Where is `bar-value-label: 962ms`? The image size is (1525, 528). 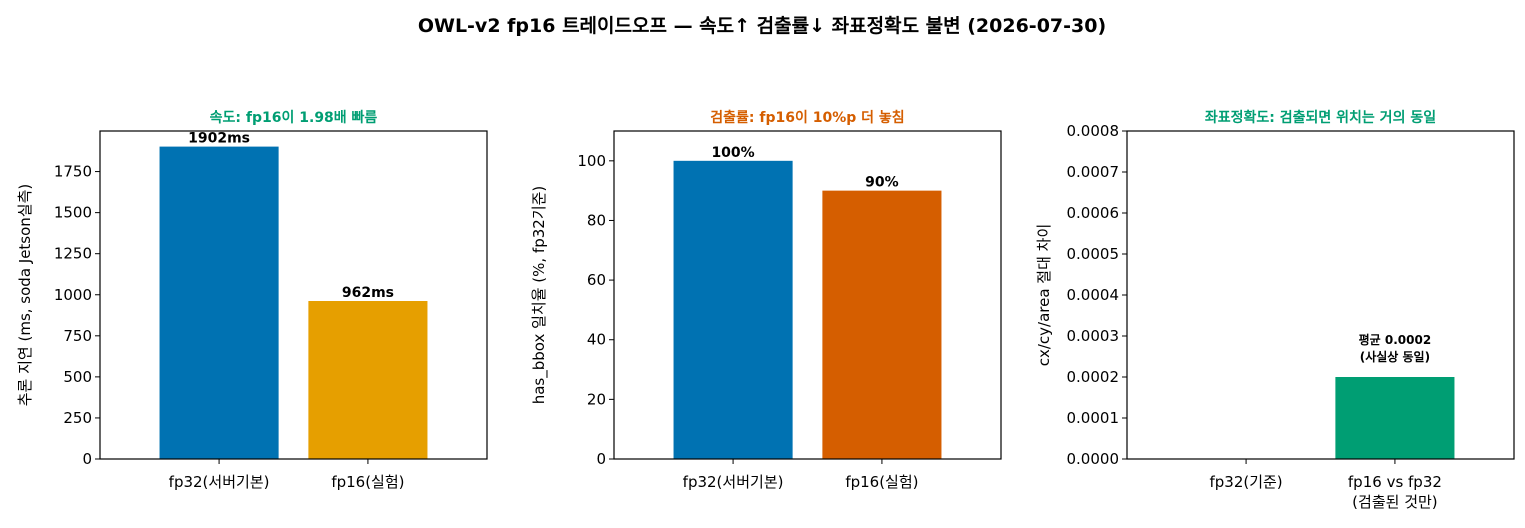 bar-value-label: 962ms is located at coordinates (368, 293).